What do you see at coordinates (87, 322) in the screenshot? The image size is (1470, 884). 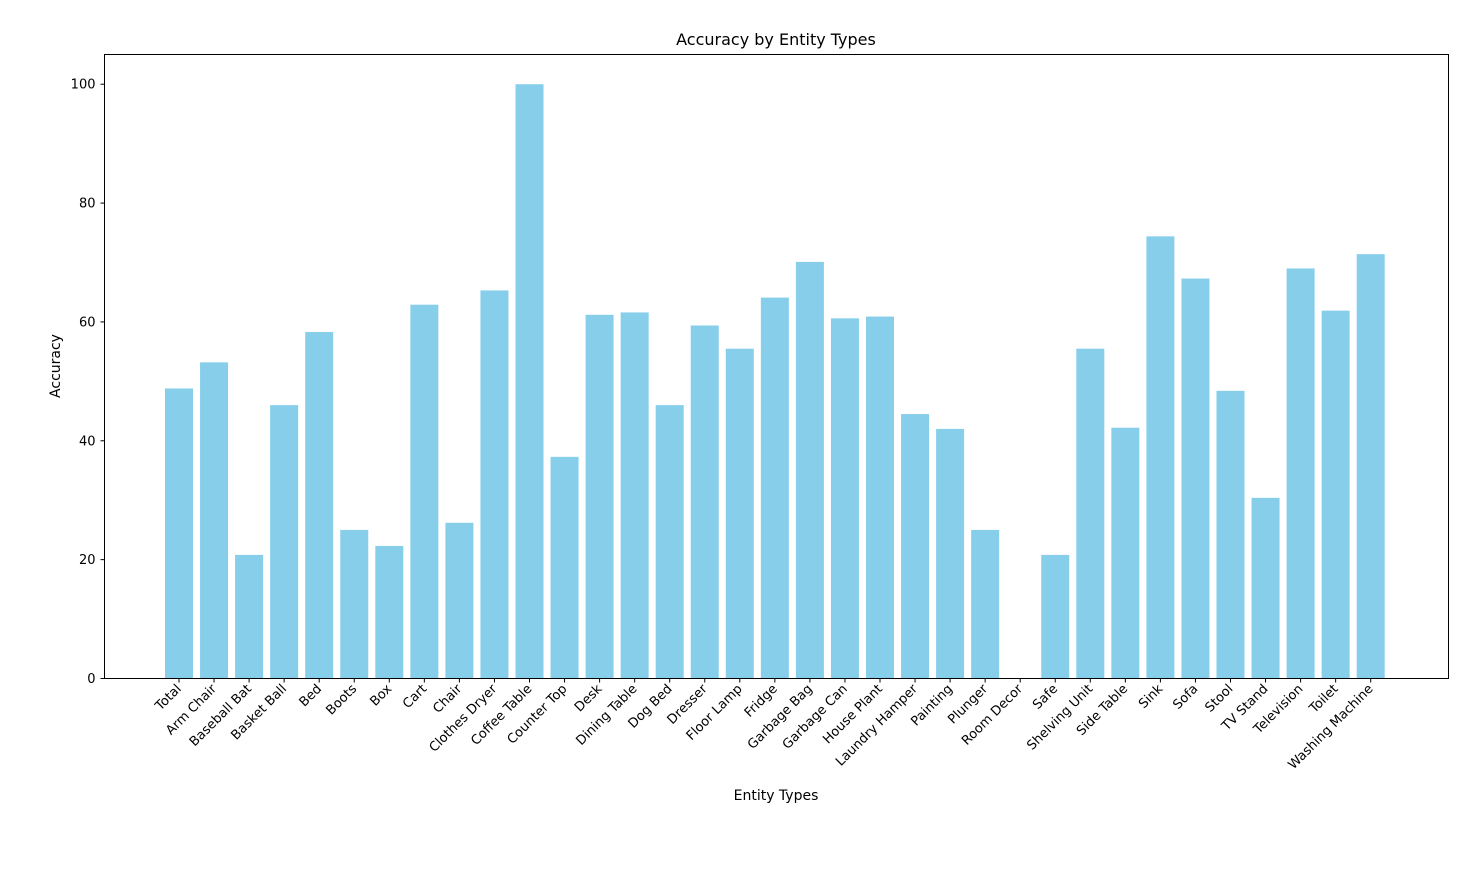 I see `y-tick-label: 60` at bounding box center [87, 322].